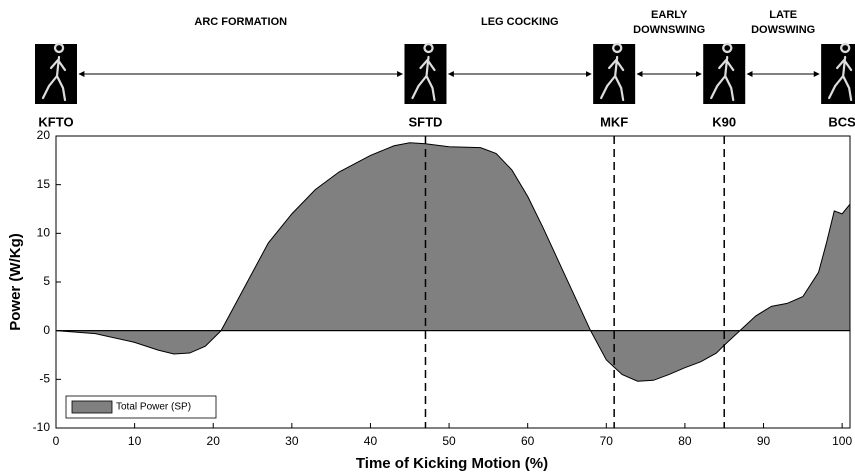 This screenshot has width=855, height=474. What do you see at coordinates (44, 135) in the screenshot?
I see `y-tick-label: 20` at bounding box center [44, 135].